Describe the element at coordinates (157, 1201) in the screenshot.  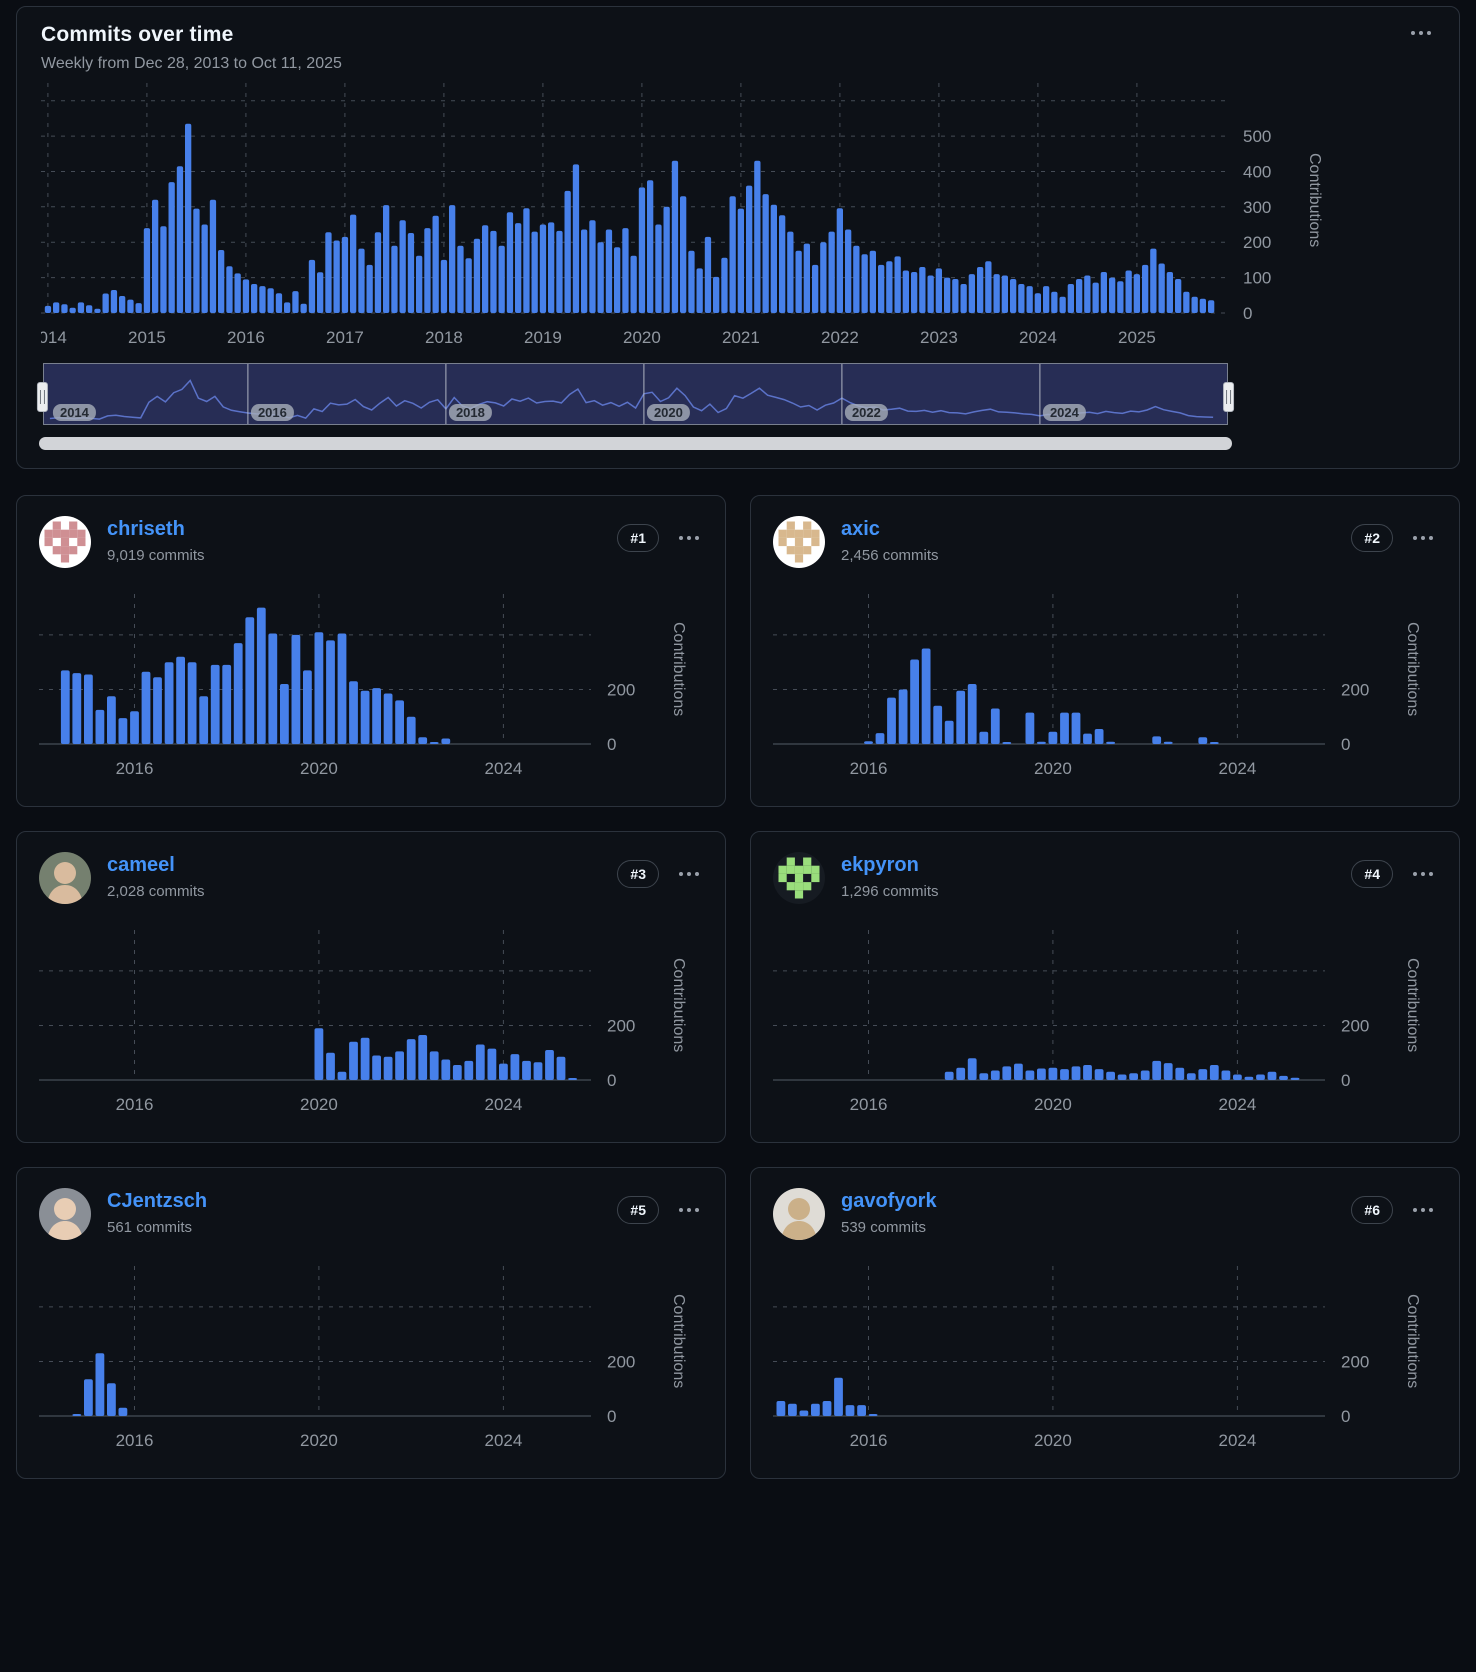
I see `contributor-name-link: CJentzsch` at that location.